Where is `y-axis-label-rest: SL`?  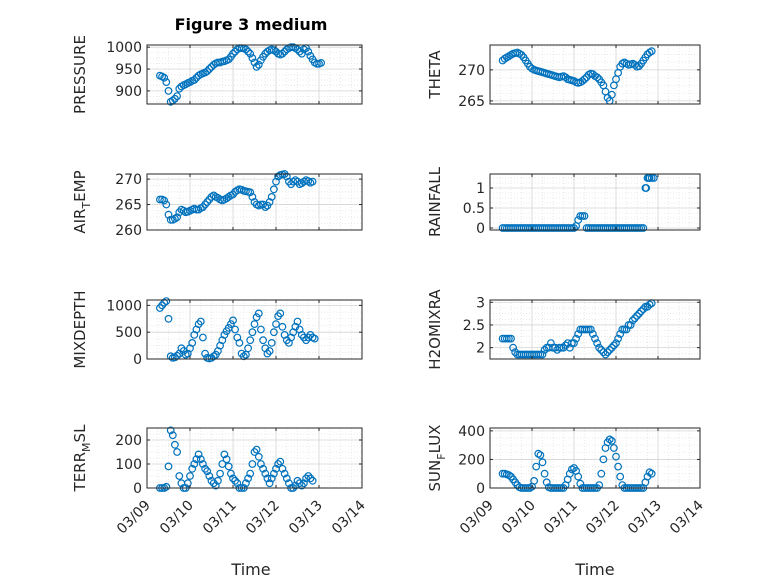
y-axis-label-rest: SL is located at coordinates (80, 433).